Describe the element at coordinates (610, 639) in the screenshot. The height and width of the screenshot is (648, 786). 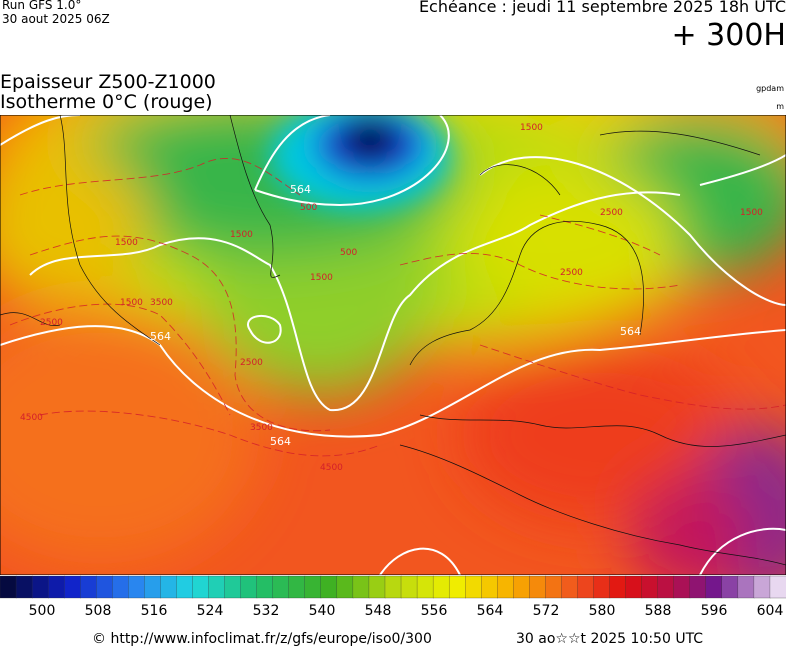
I see `generated-time: 30 ao☆☆t 2025 10:50 UTC` at that location.